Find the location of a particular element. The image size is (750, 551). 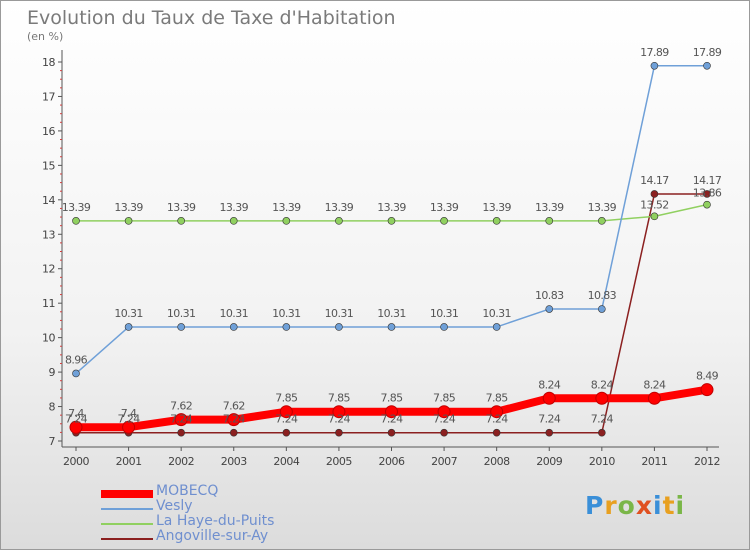

chart-subtitle: (en %) is located at coordinates (45, 36).